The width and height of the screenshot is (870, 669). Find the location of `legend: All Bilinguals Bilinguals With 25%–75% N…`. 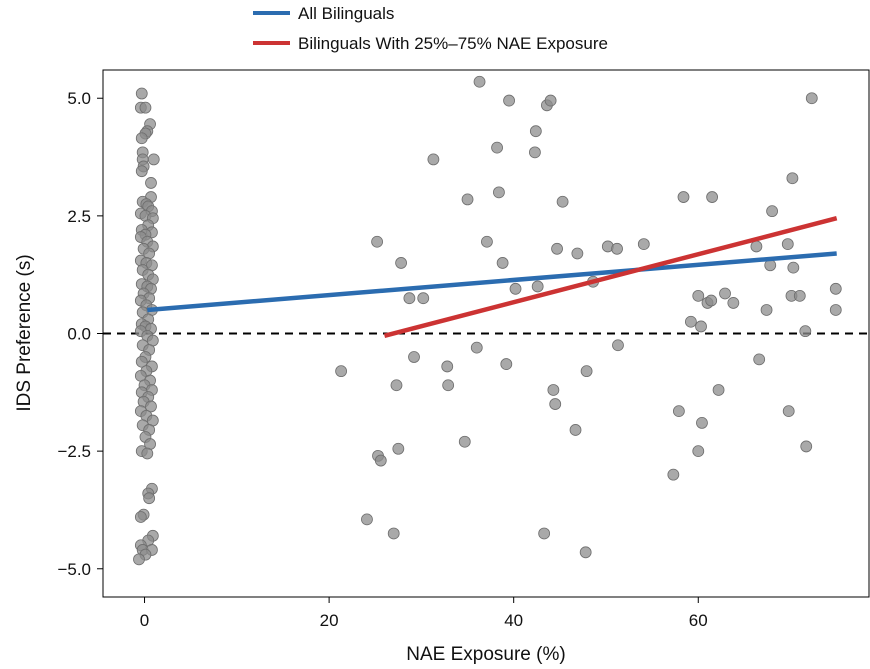

legend: All Bilinguals Bilinguals With 25%–75% N… is located at coordinates (430, 28).